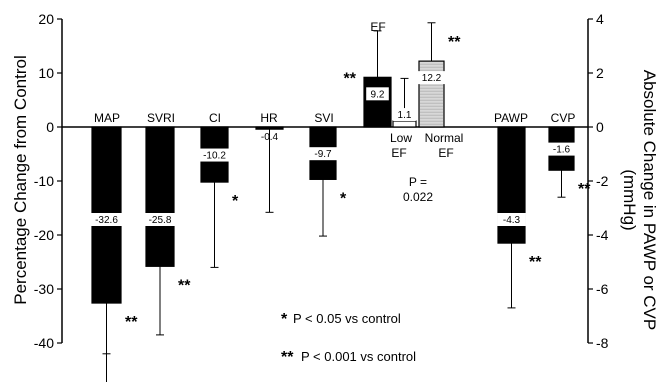 The width and height of the screenshot is (665, 384). What do you see at coordinates (600, 19) in the screenshot?
I see `right-tick-label: 4` at bounding box center [600, 19].